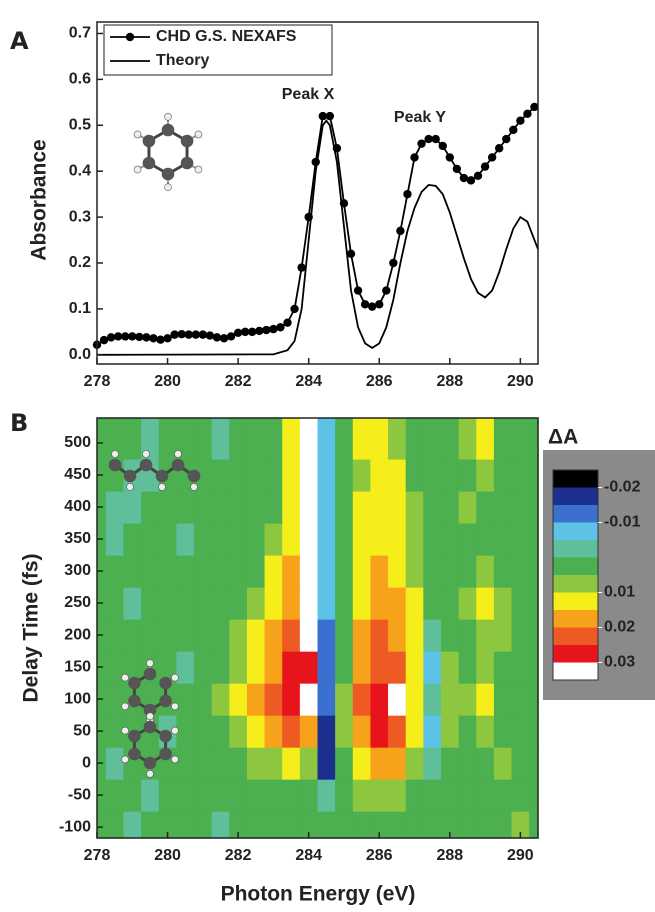 This screenshot has width=655, height=912. Describe the element at coordinates (77, 602) in the screenshot. I see `y-tick-label: 250` at that location.